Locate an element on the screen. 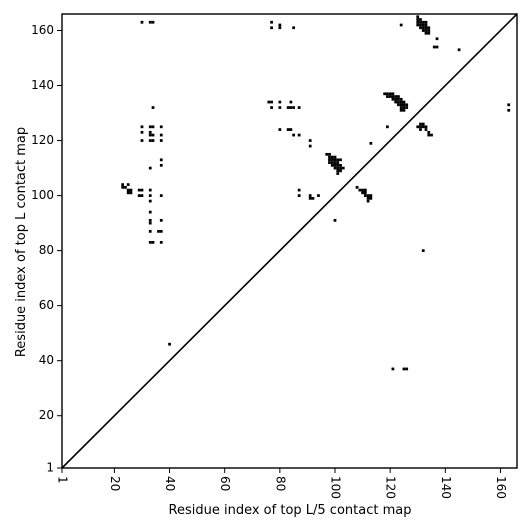  x-tick-label: 160 is located at coordinates (501, 487).